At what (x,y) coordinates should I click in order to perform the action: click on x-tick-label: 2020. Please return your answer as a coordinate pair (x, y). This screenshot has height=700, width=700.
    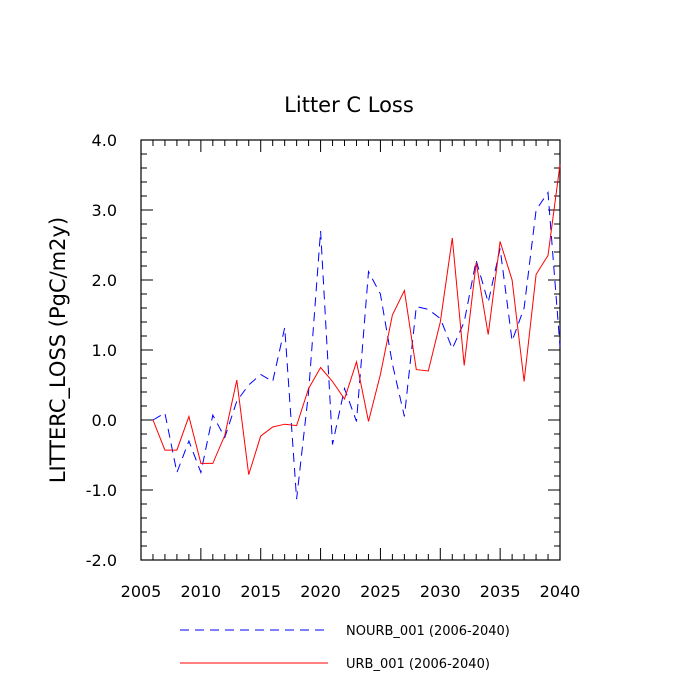
    Looking at the image, I should click on (320, 591).